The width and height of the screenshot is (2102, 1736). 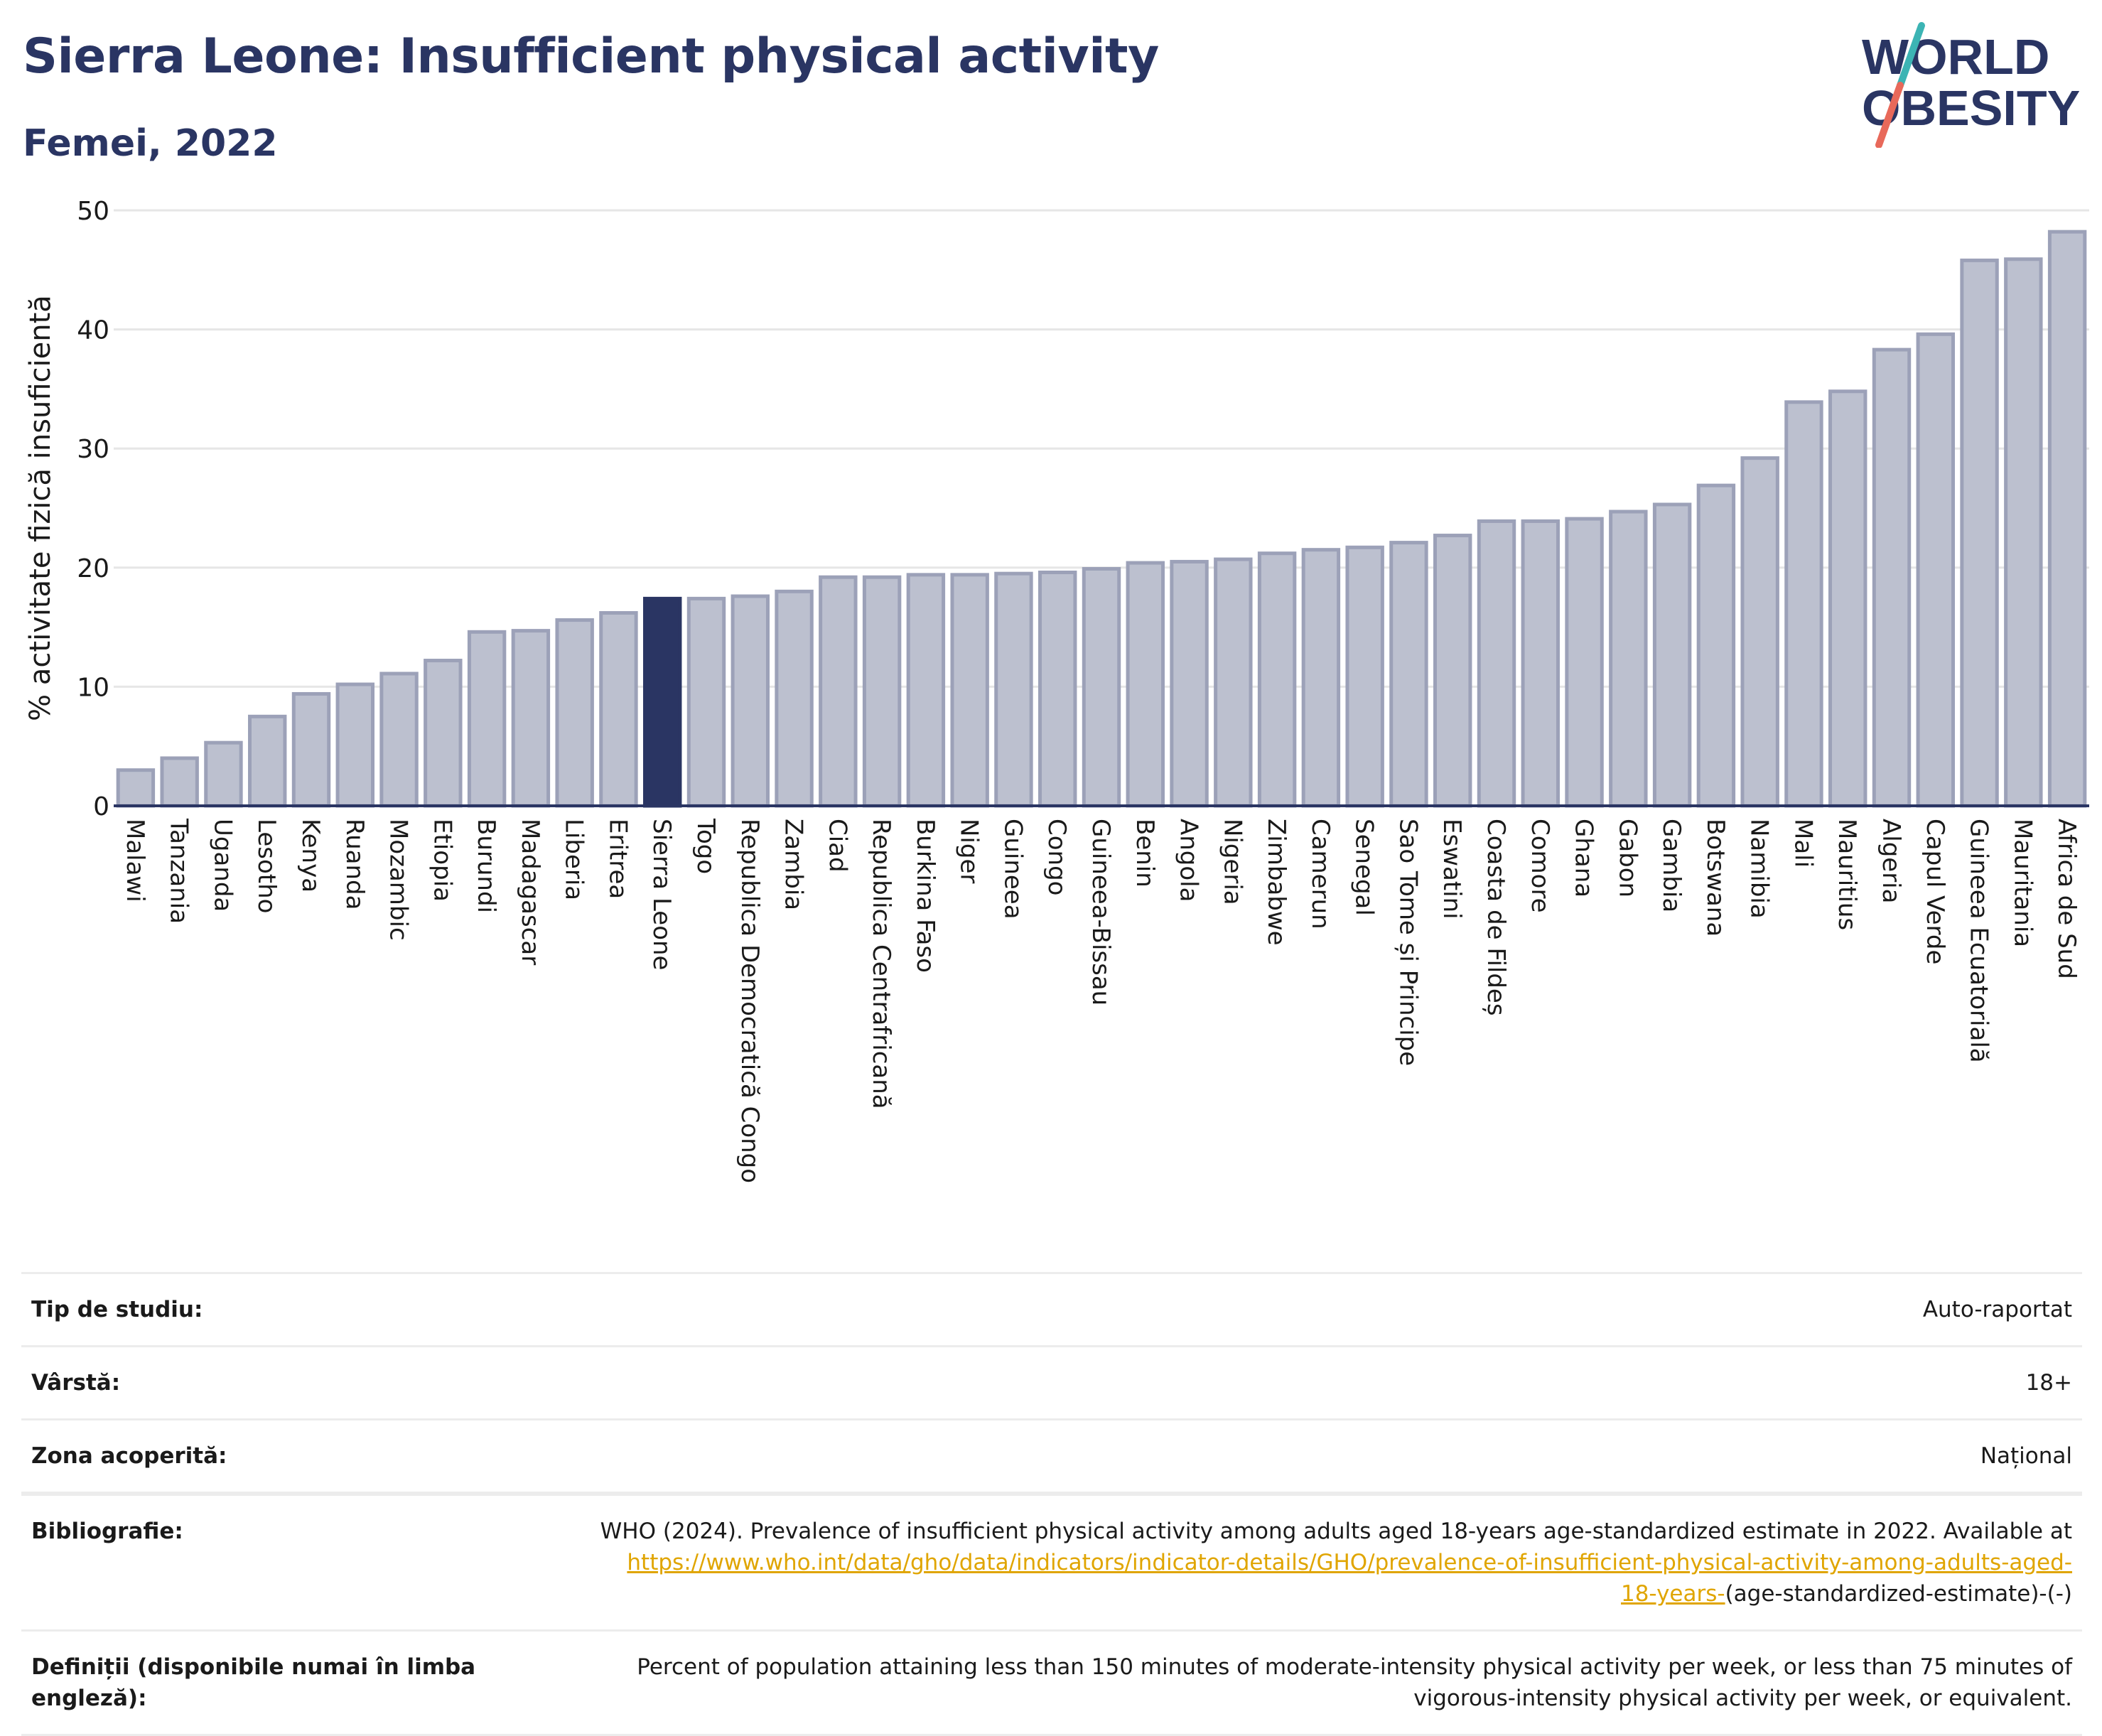 I want to click on x-tick-label: Namibia, so click(x=1759, y=869).